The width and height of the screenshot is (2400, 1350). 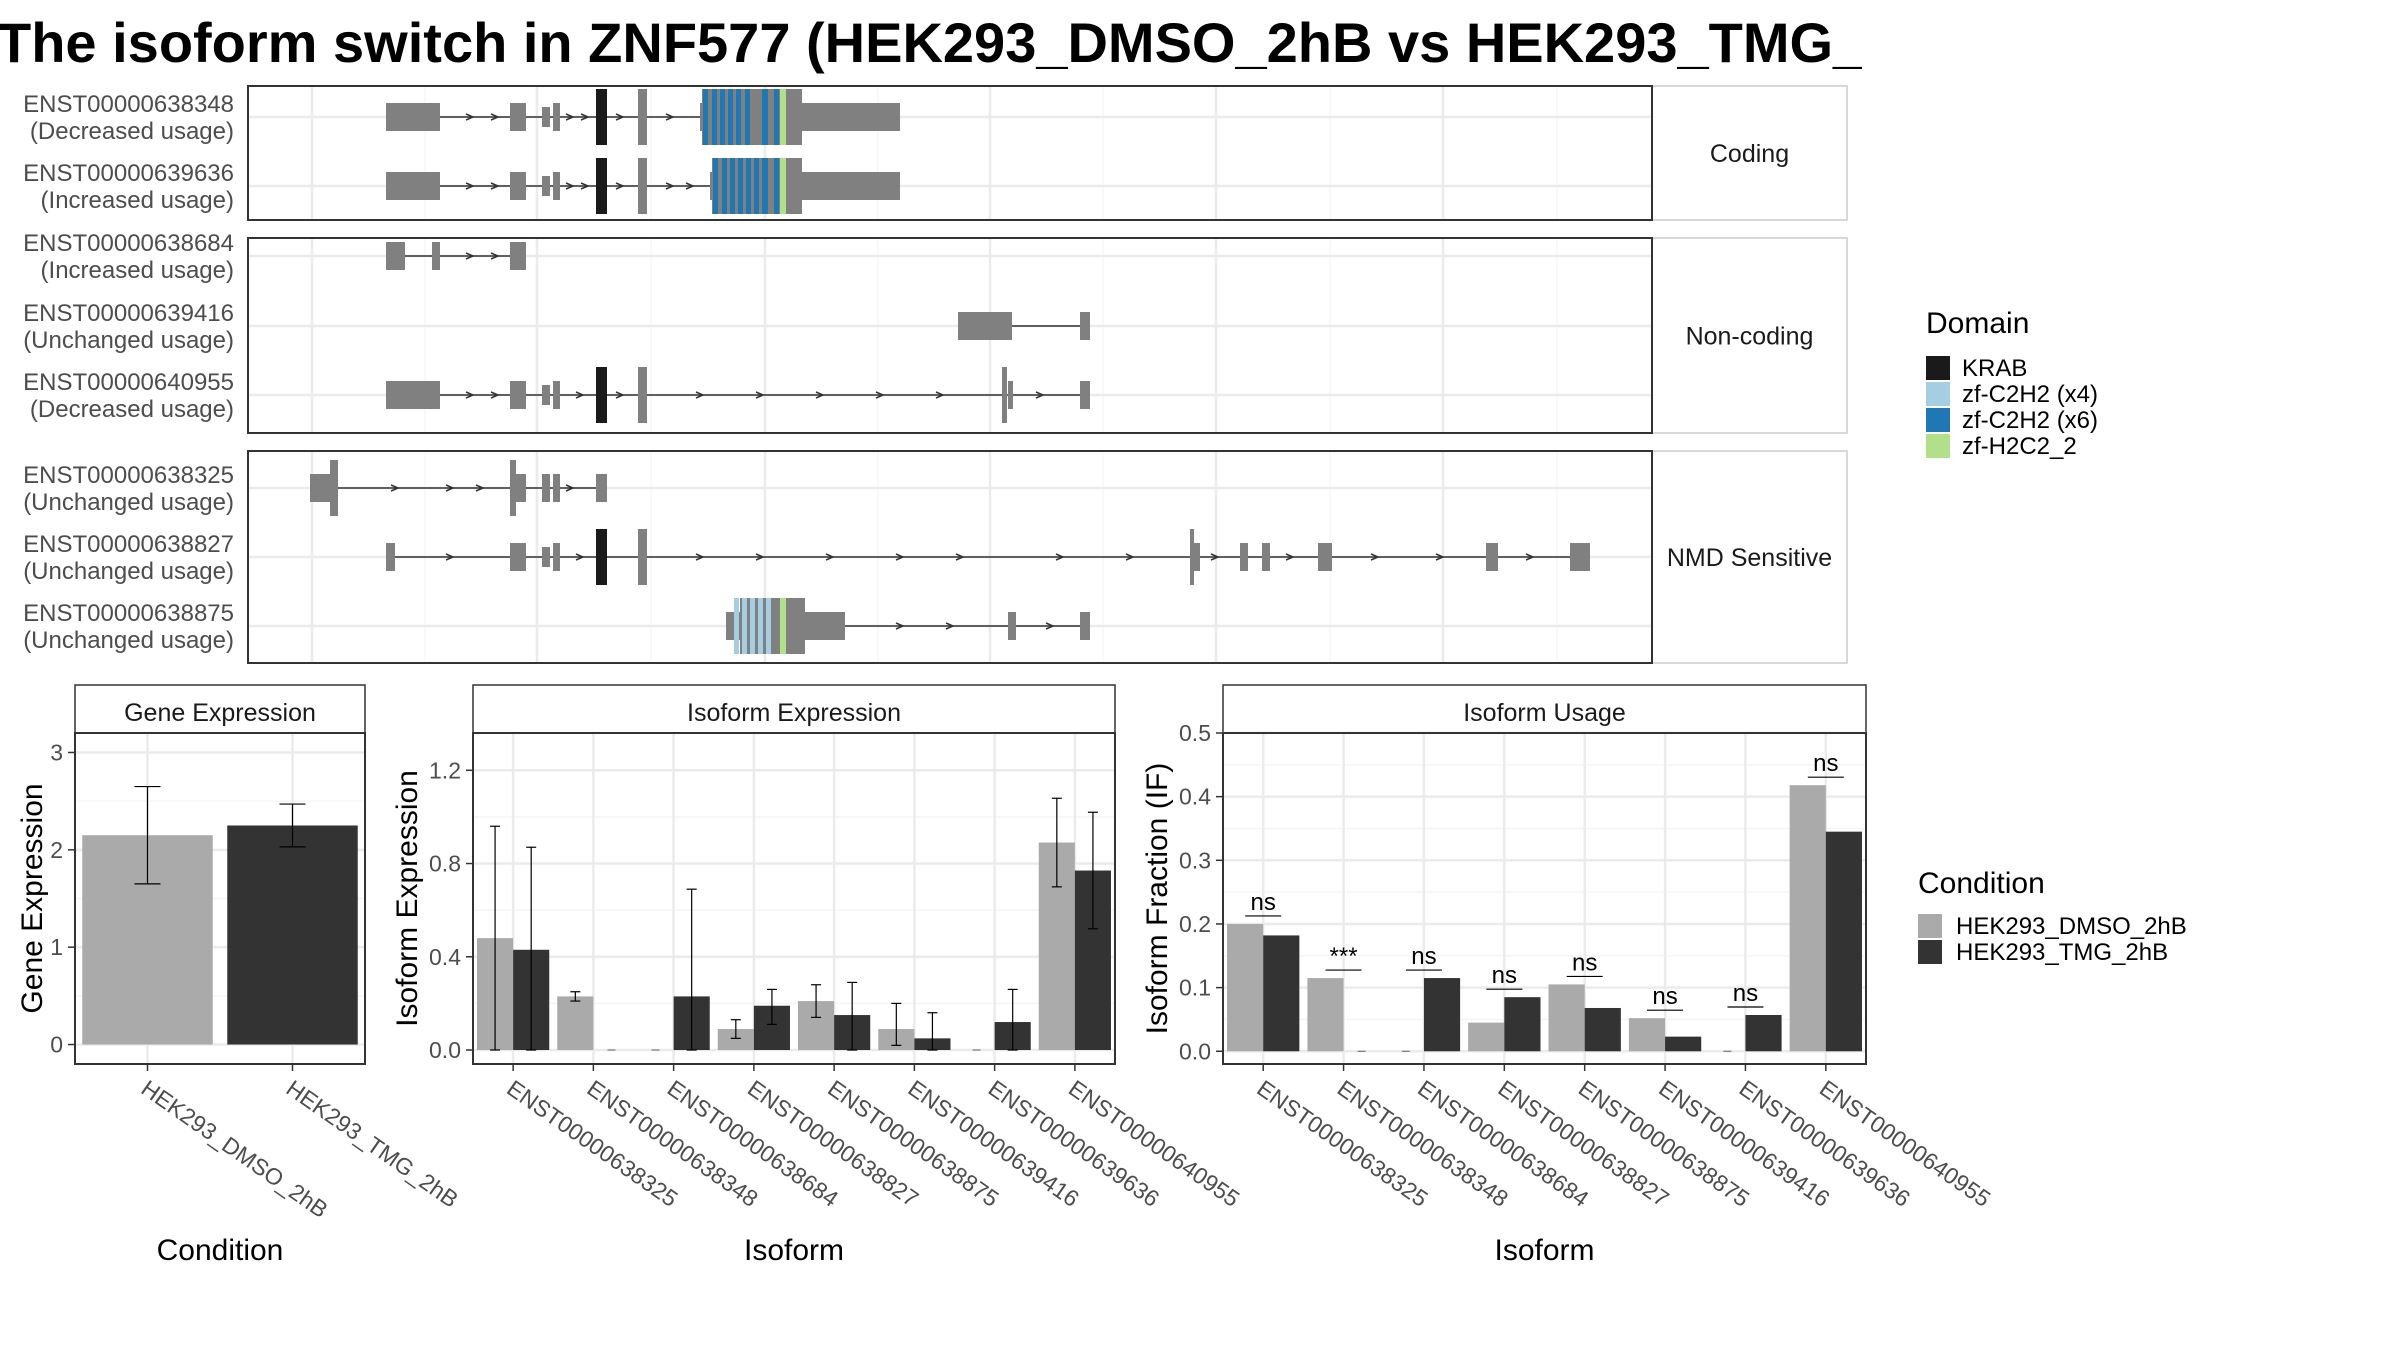 What do you see at coordinates (445, 770) in the screenshot?
I see `y-tick-label: 1.2` at bounding box center [445, 770].